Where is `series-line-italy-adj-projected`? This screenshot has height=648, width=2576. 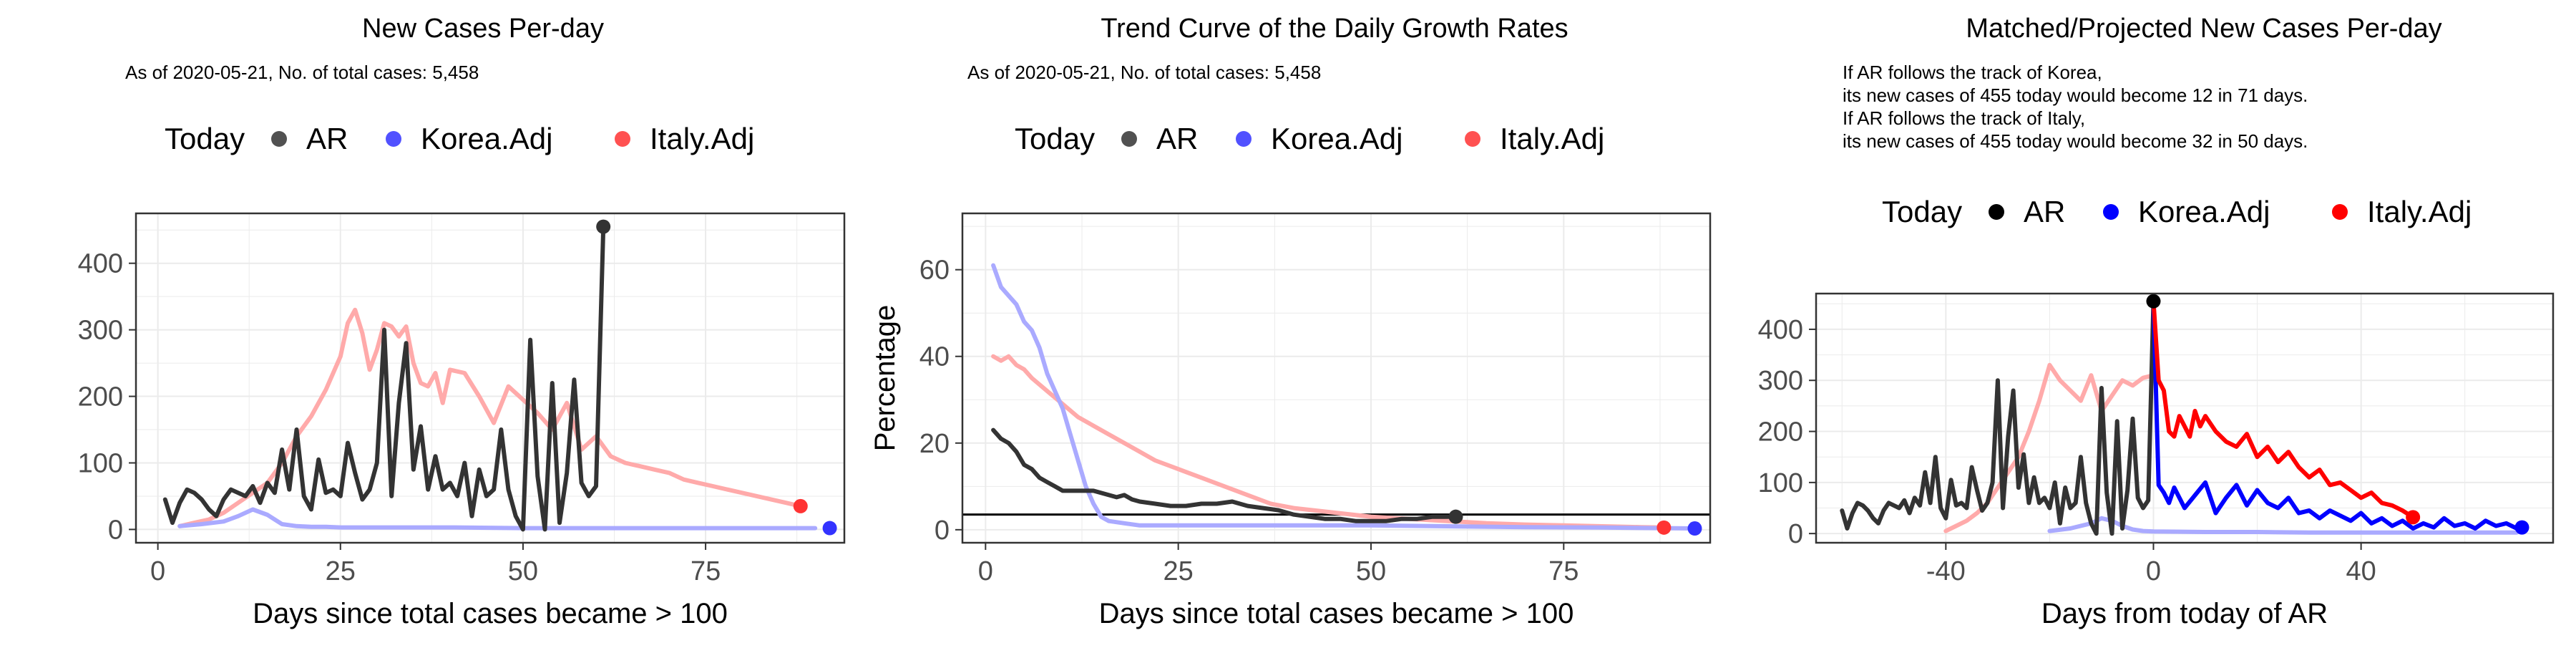 series-line-italy-adj-projected is located at coordinates (2283, 410).